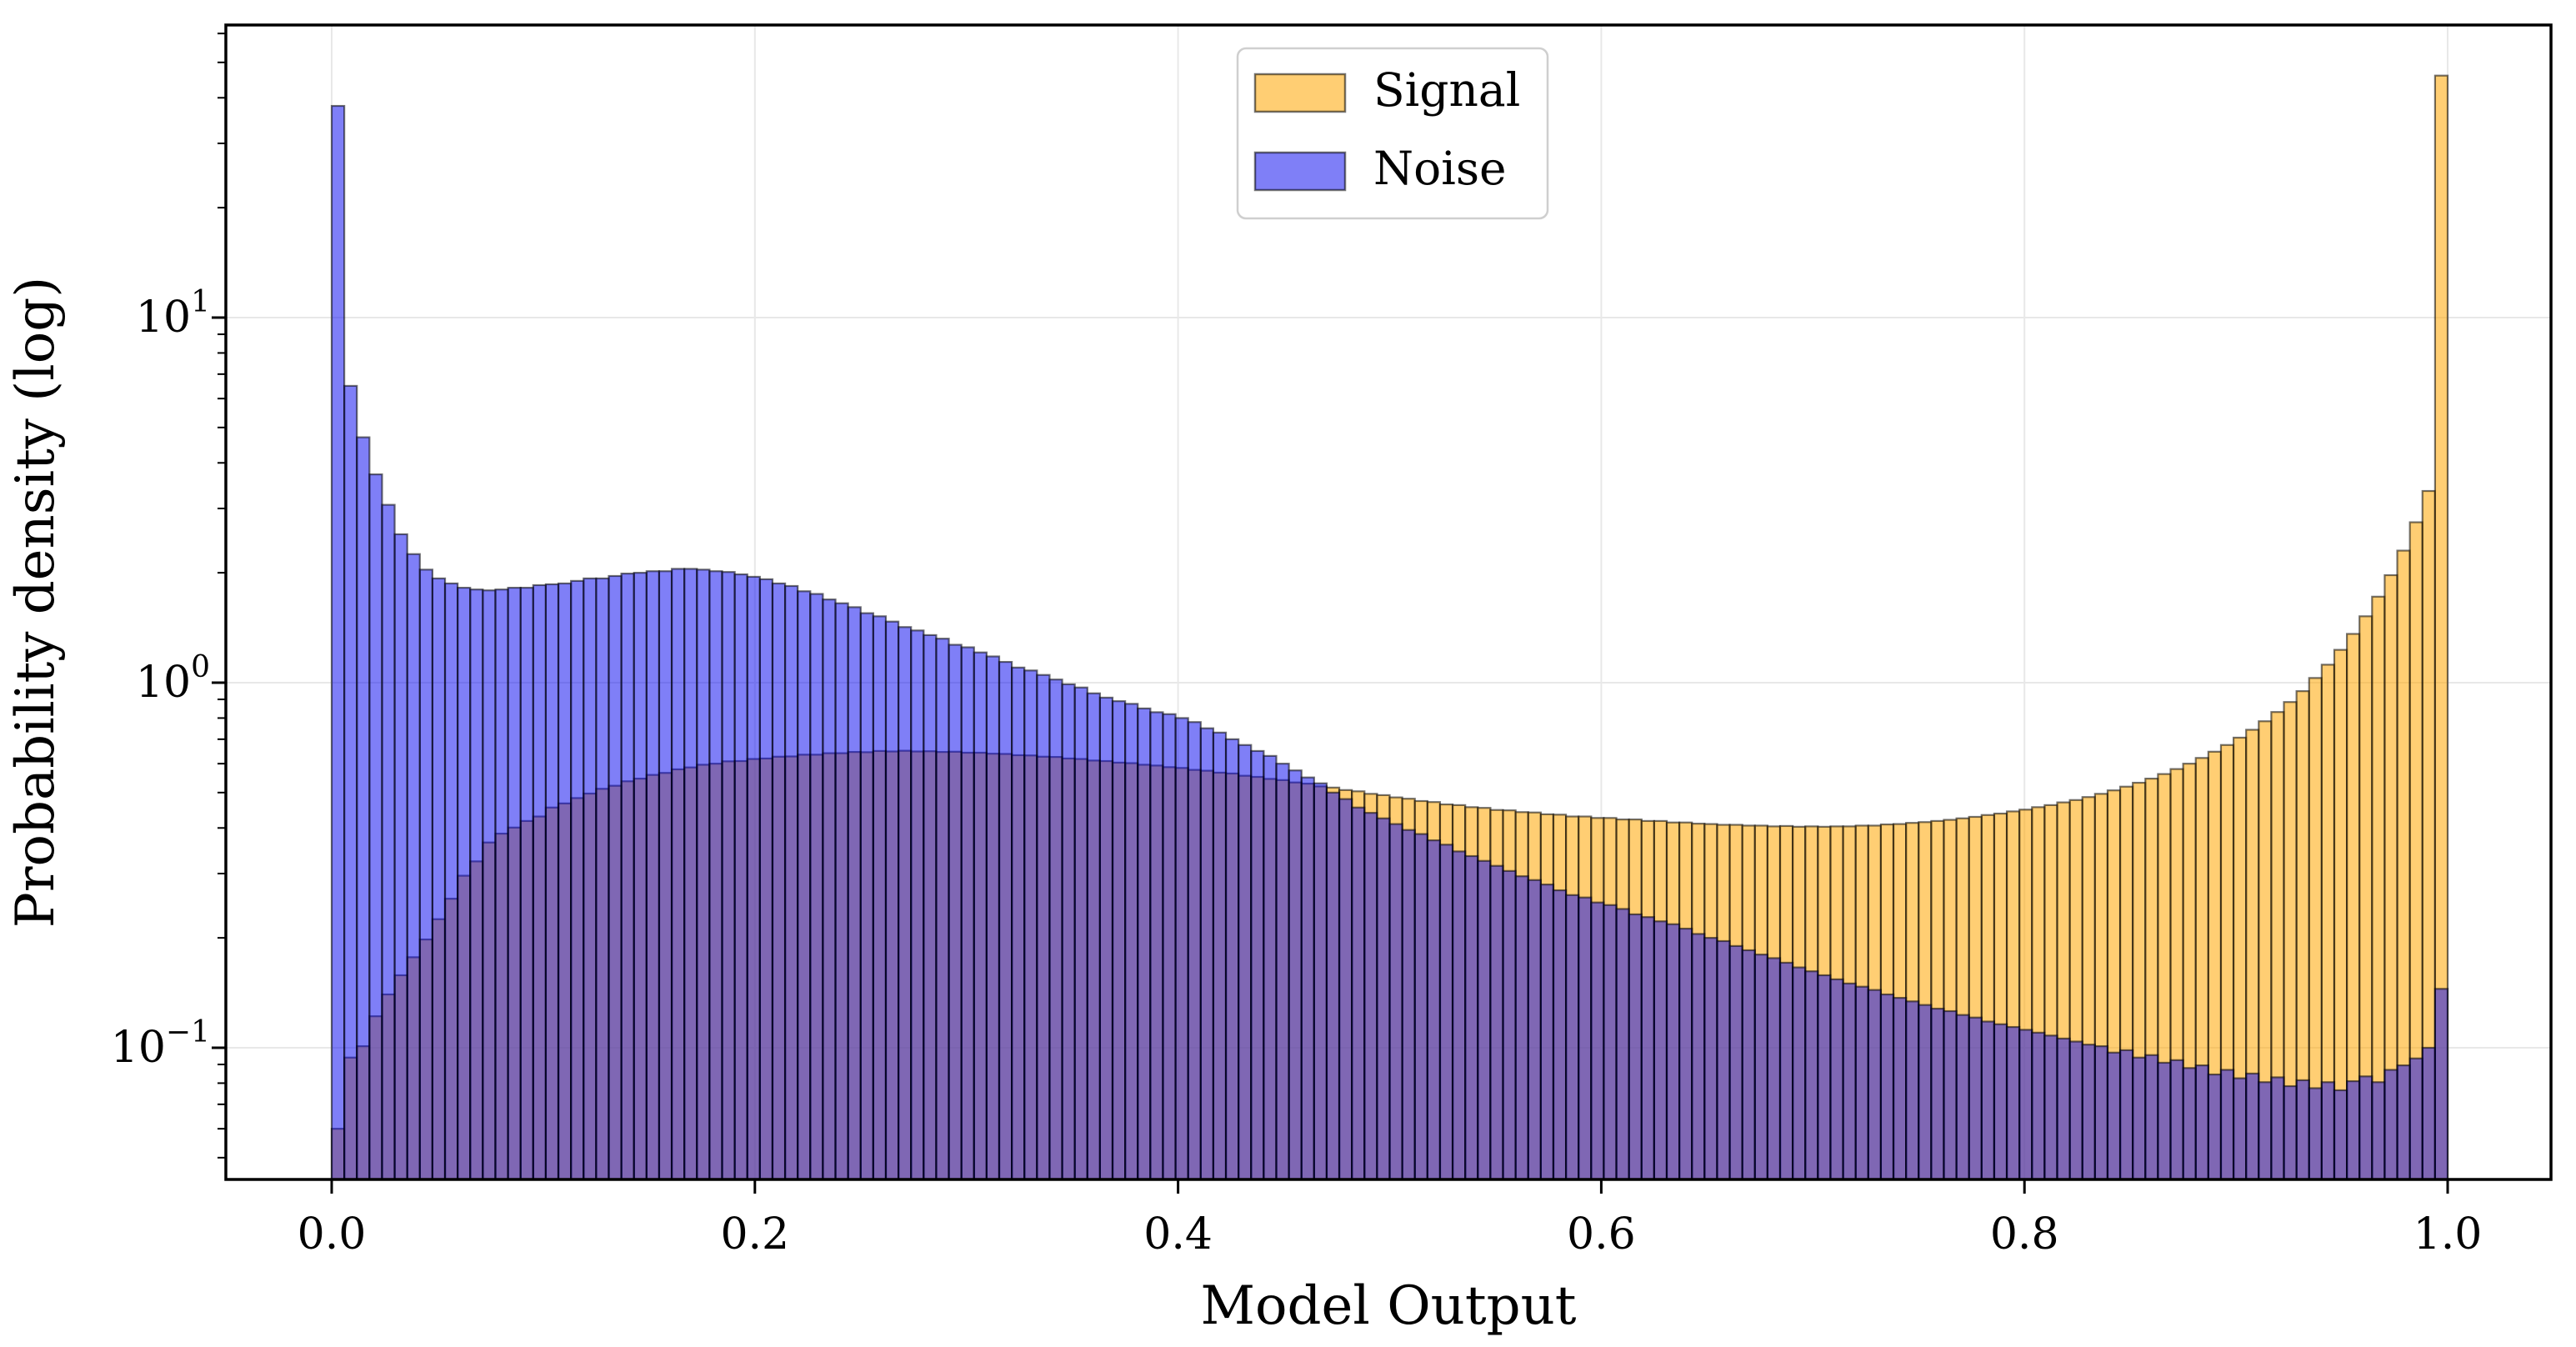 Image resolution: width=2576 pixels, height=1347 pixels. What do you see at coordinates (1390, 1219) in the screenshot?
I see `x-axis: 0.0 0.2 0.4 0.6 0.8 1.0` at bounding box center [1390, 1219].